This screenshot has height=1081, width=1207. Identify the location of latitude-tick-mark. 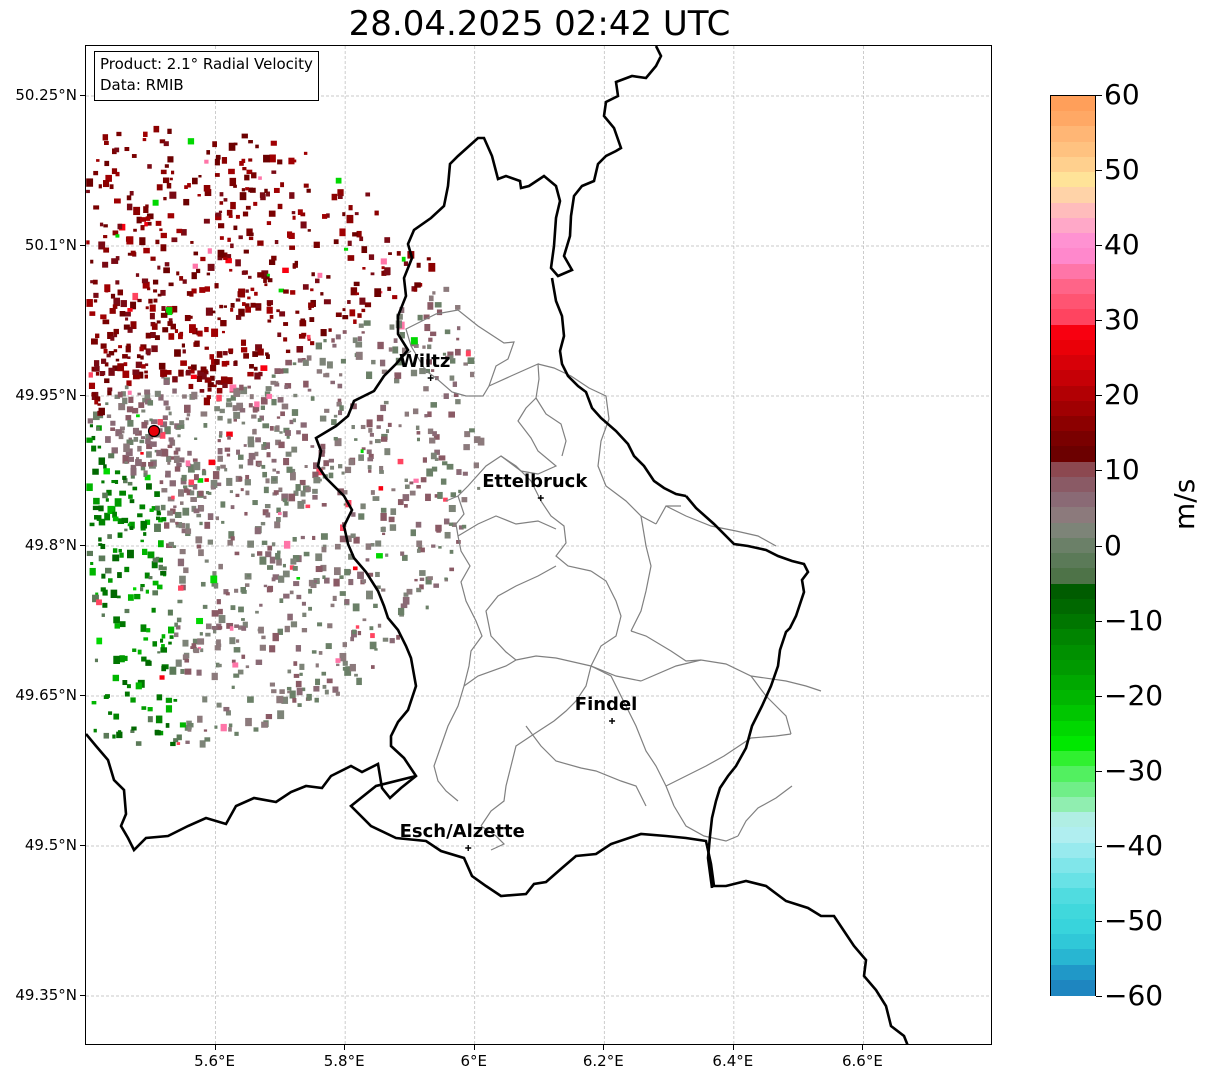
(82, 395).